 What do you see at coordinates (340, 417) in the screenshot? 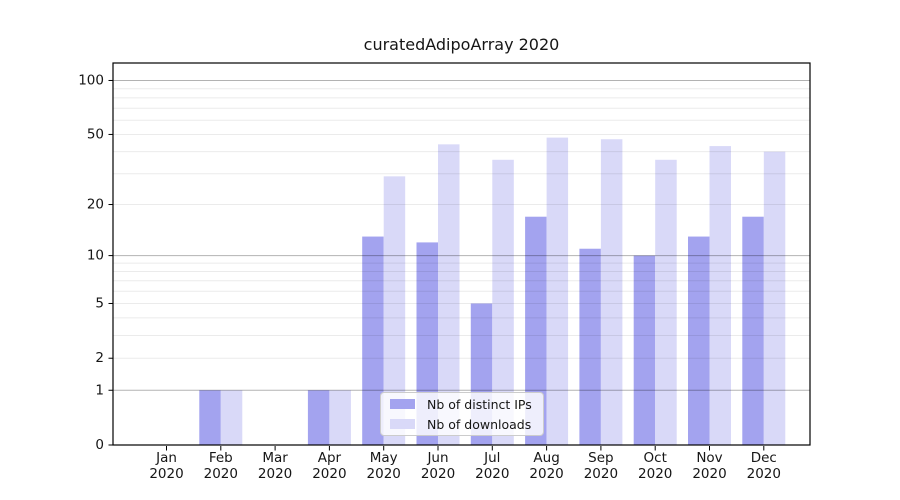
I see `bar-downloads-apr` at bounding box center [340, 417].